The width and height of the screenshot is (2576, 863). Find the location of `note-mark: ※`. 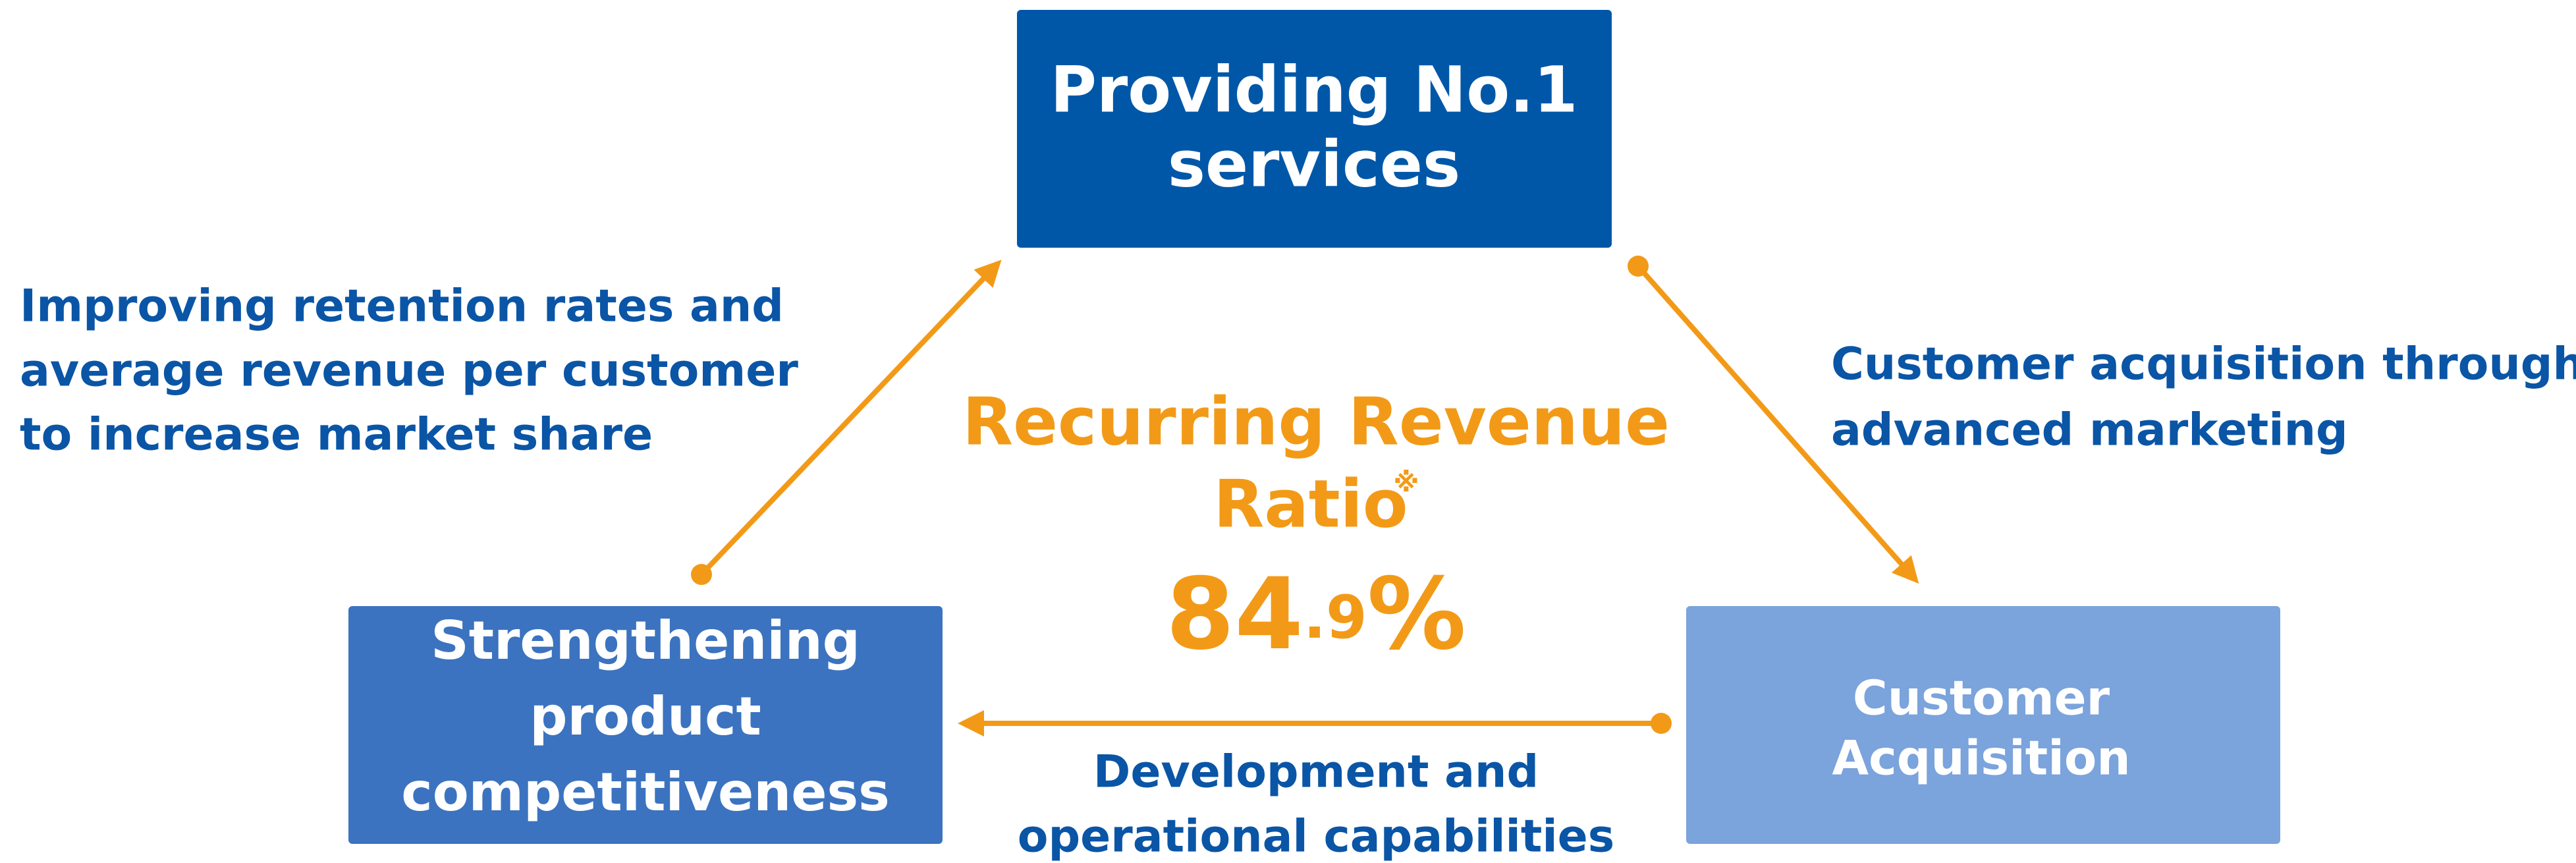

note-mark: ※ is located at coordinates (1406, 483).